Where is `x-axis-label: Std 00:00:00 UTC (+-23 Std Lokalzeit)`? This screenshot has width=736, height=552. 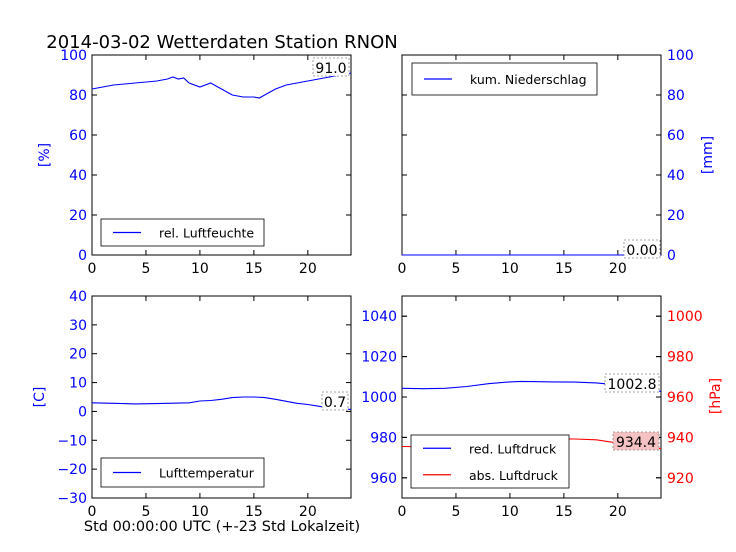
x-axis-label: Std 00:00:00 UTC (+-23 Std Lokalzeit) is located at coordinates (222, 527).